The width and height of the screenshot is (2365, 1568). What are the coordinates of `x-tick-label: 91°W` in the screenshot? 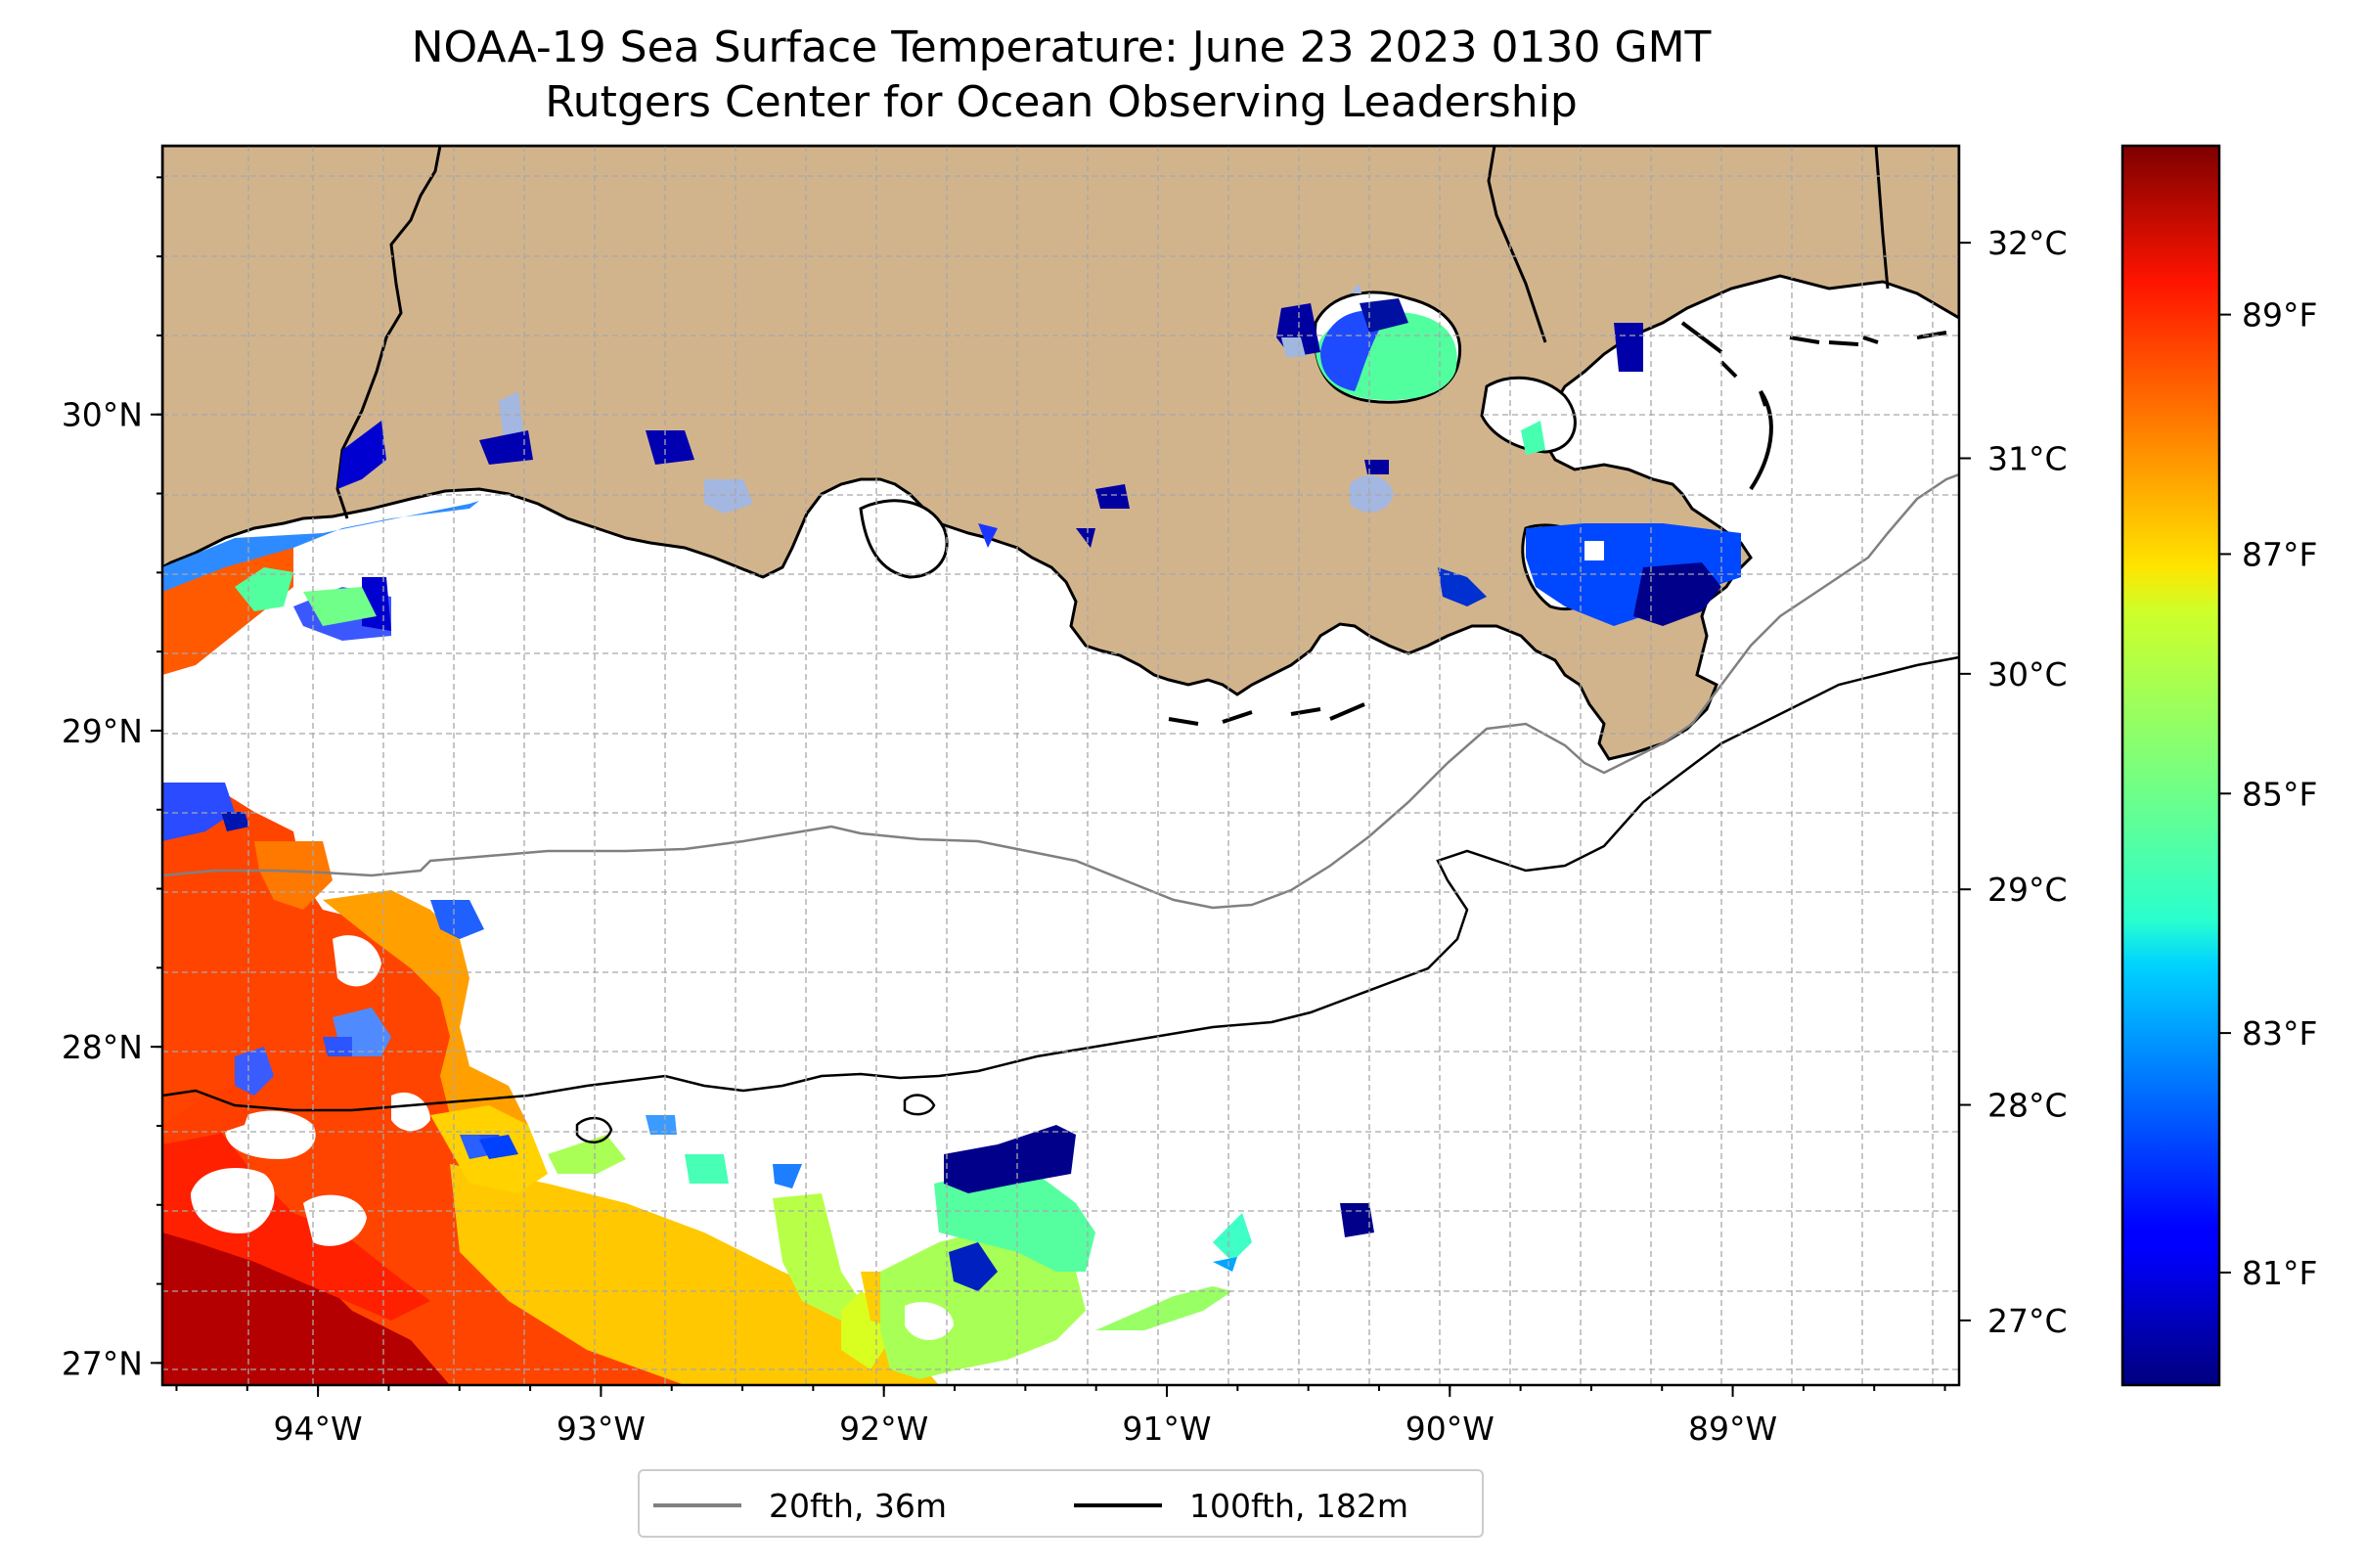 It's located at (1166, 1429).